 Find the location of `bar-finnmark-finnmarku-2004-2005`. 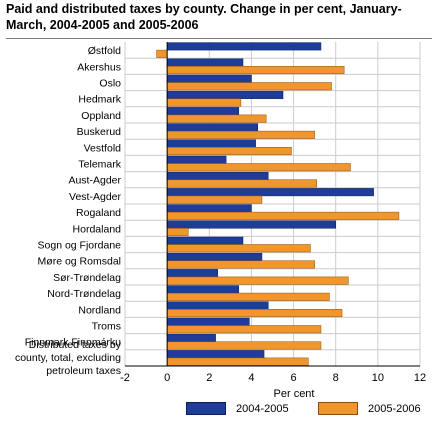

bar-finnmark-finnmarku-2004-2005 is located at coordinates (191, 337).